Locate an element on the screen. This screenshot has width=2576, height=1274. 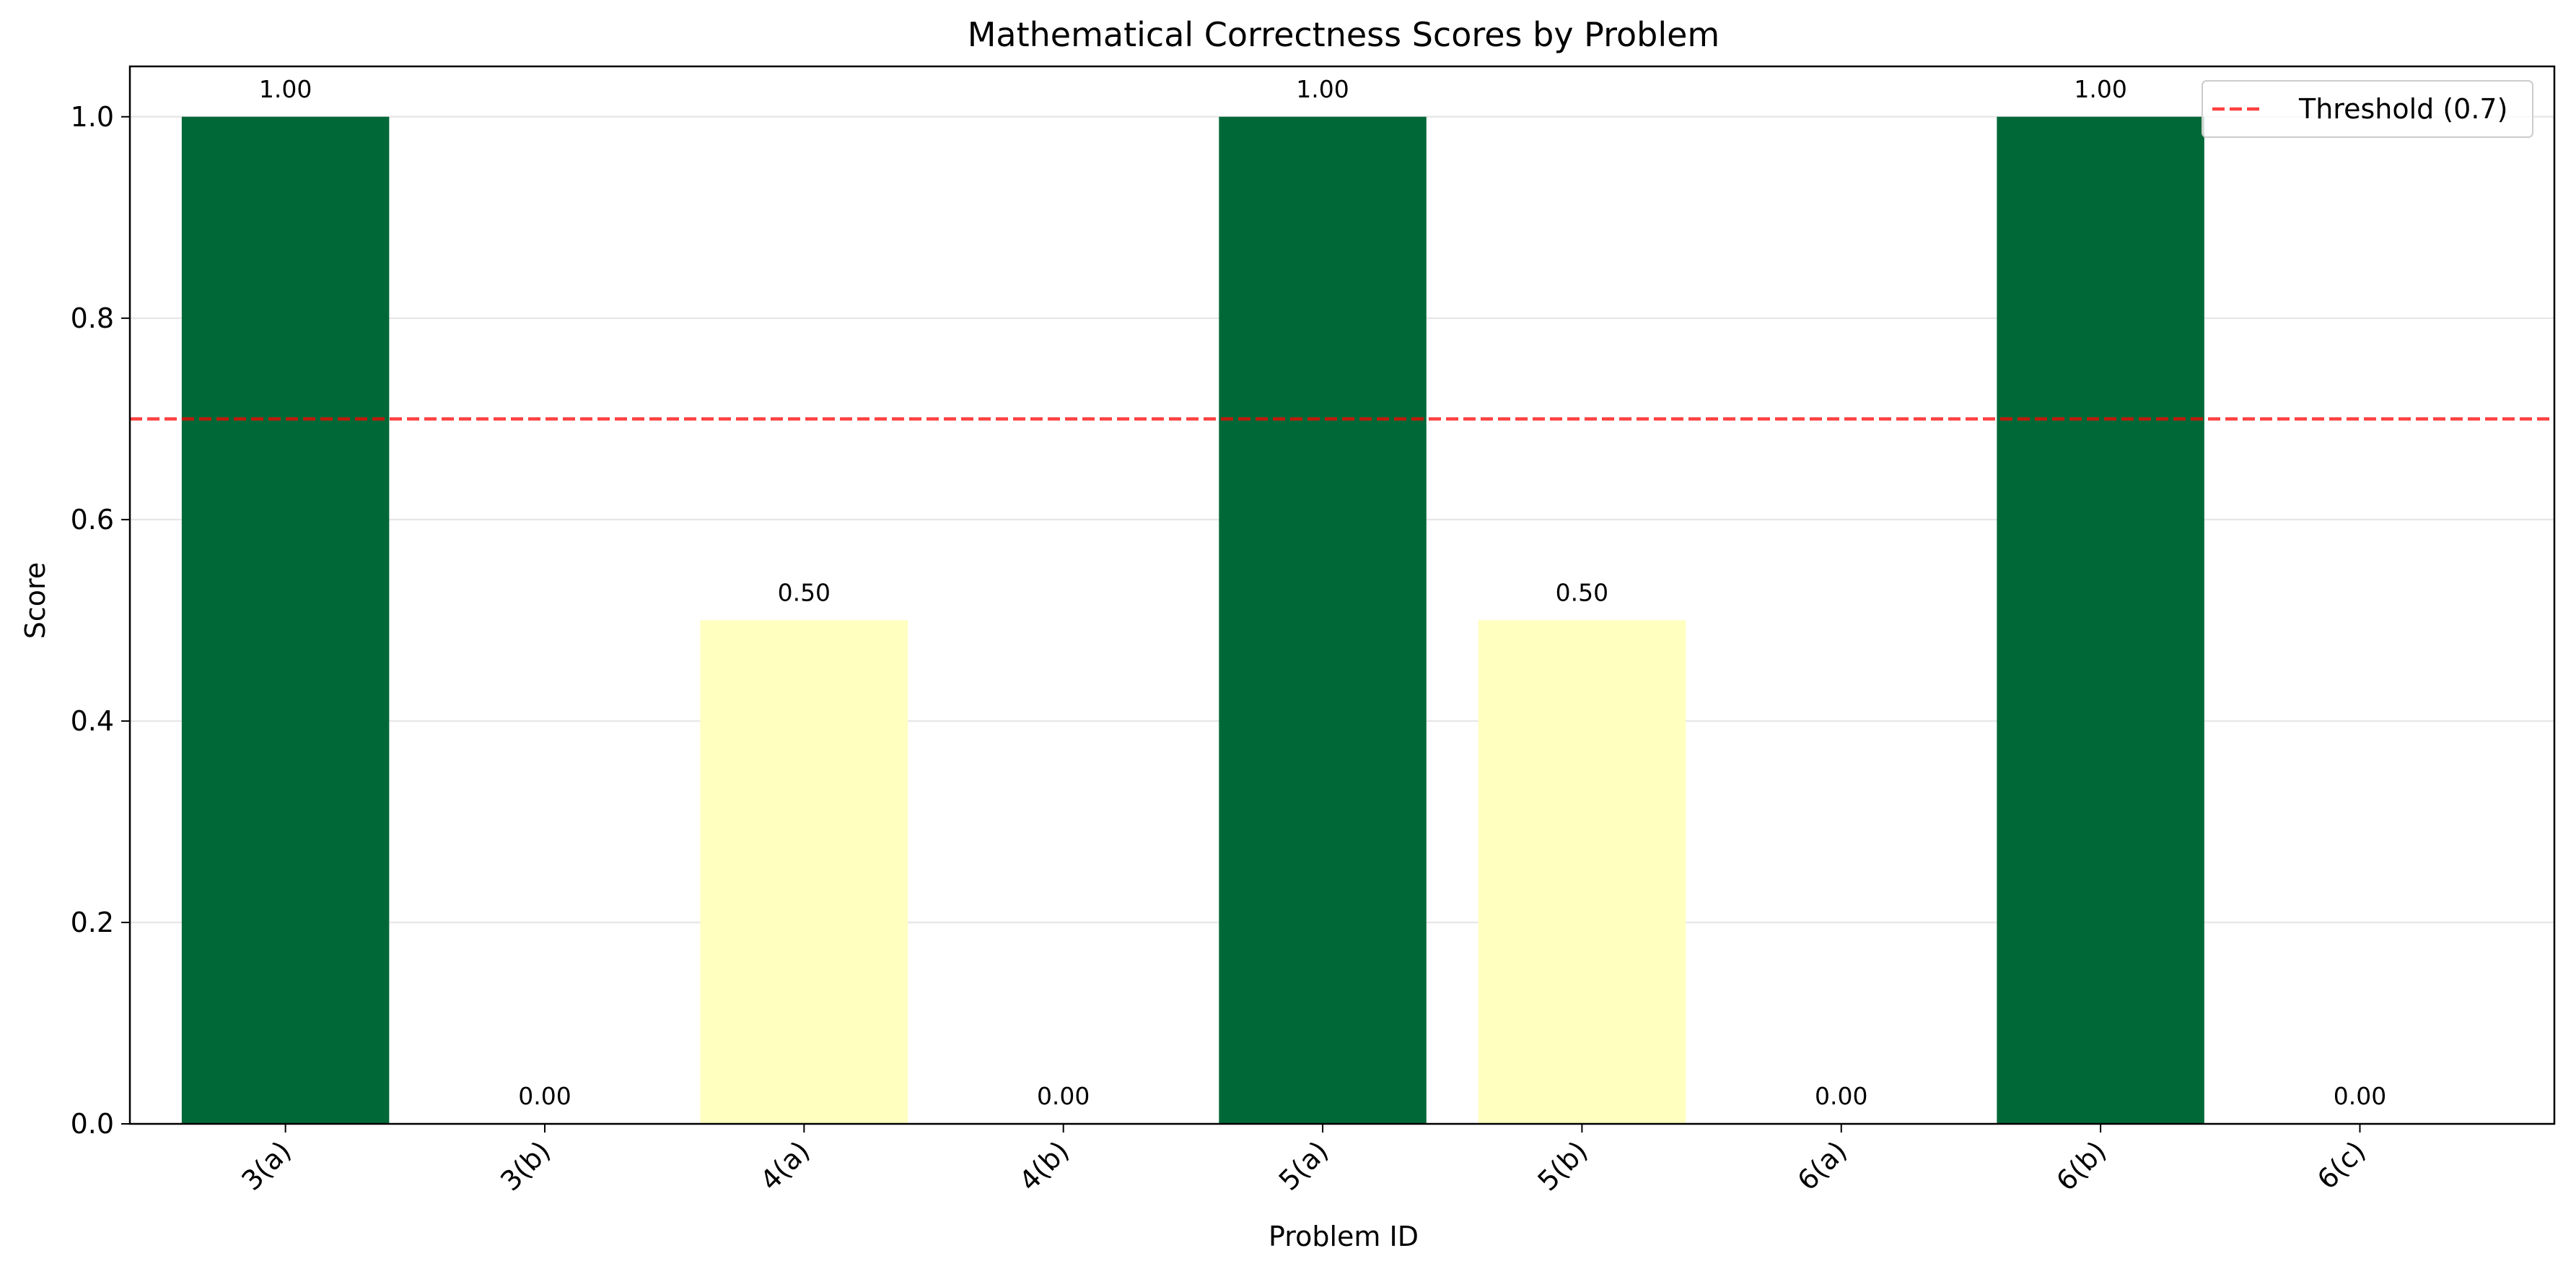
x-tick-label: 4(b) is located at coordinates (1044, 1166).